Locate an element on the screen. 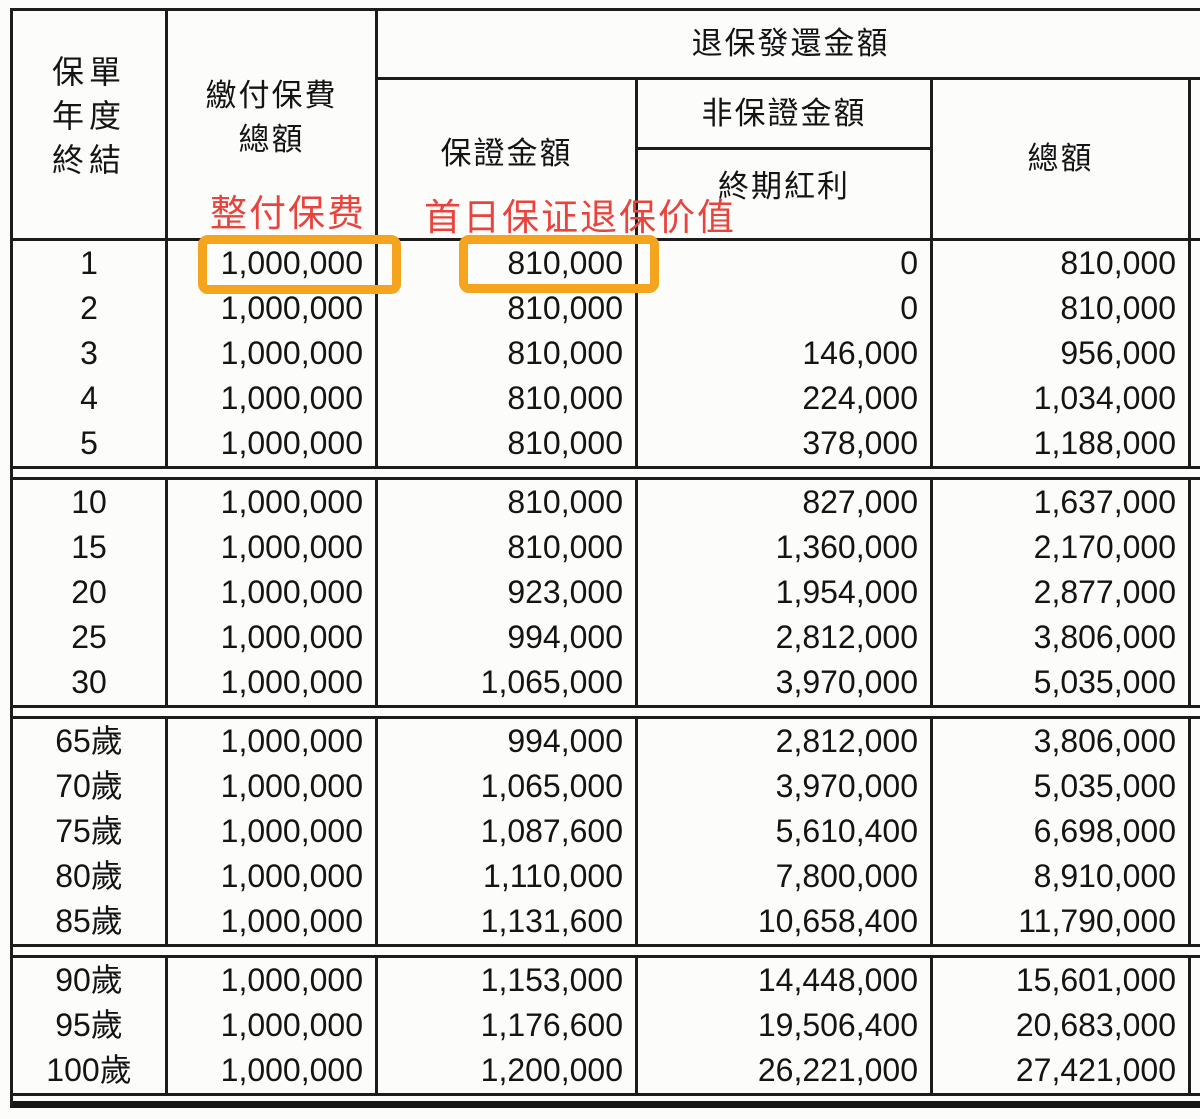  policy-year-cell: 25 is located at coordinates (90, 637).